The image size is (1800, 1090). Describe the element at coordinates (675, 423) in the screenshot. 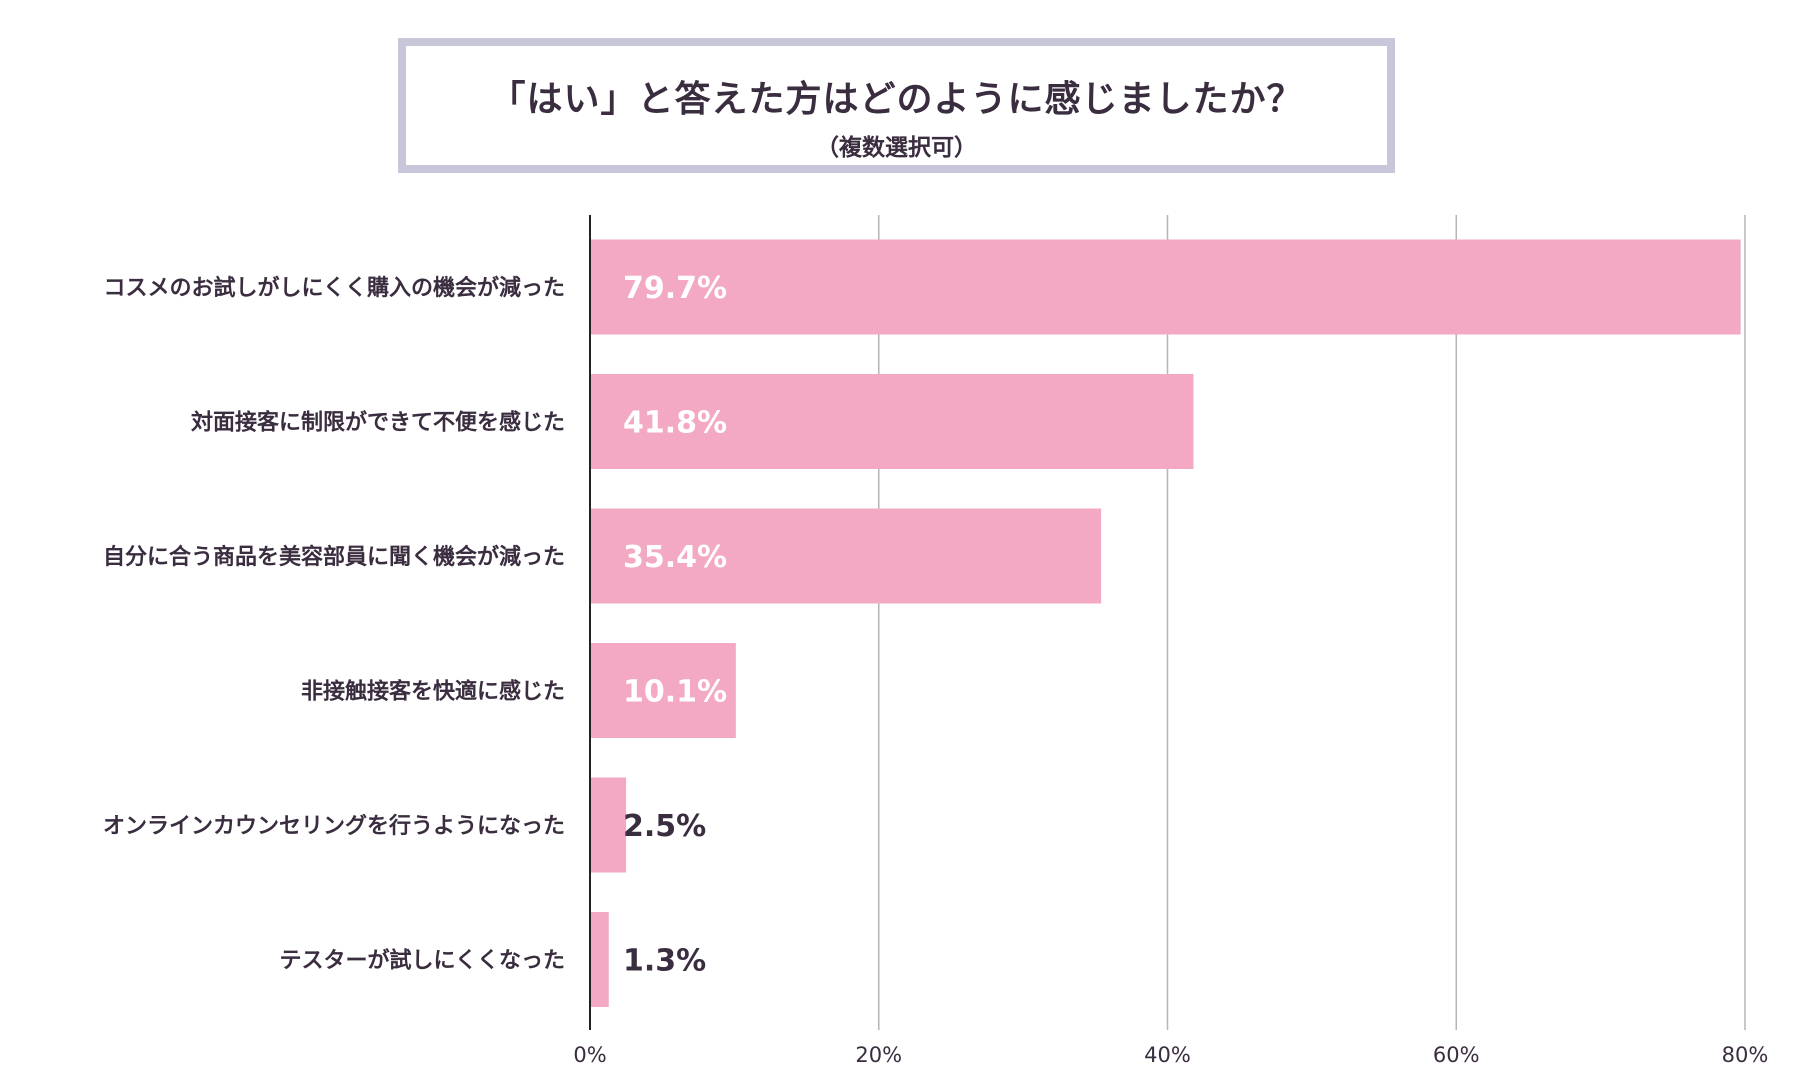

I see `value-label: 41.8%` at that location.